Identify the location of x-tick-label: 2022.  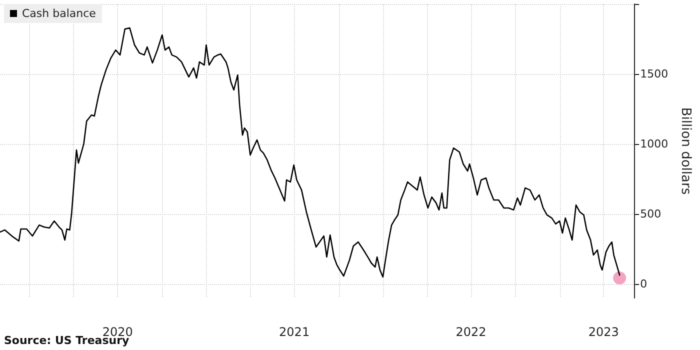
(471, 332).